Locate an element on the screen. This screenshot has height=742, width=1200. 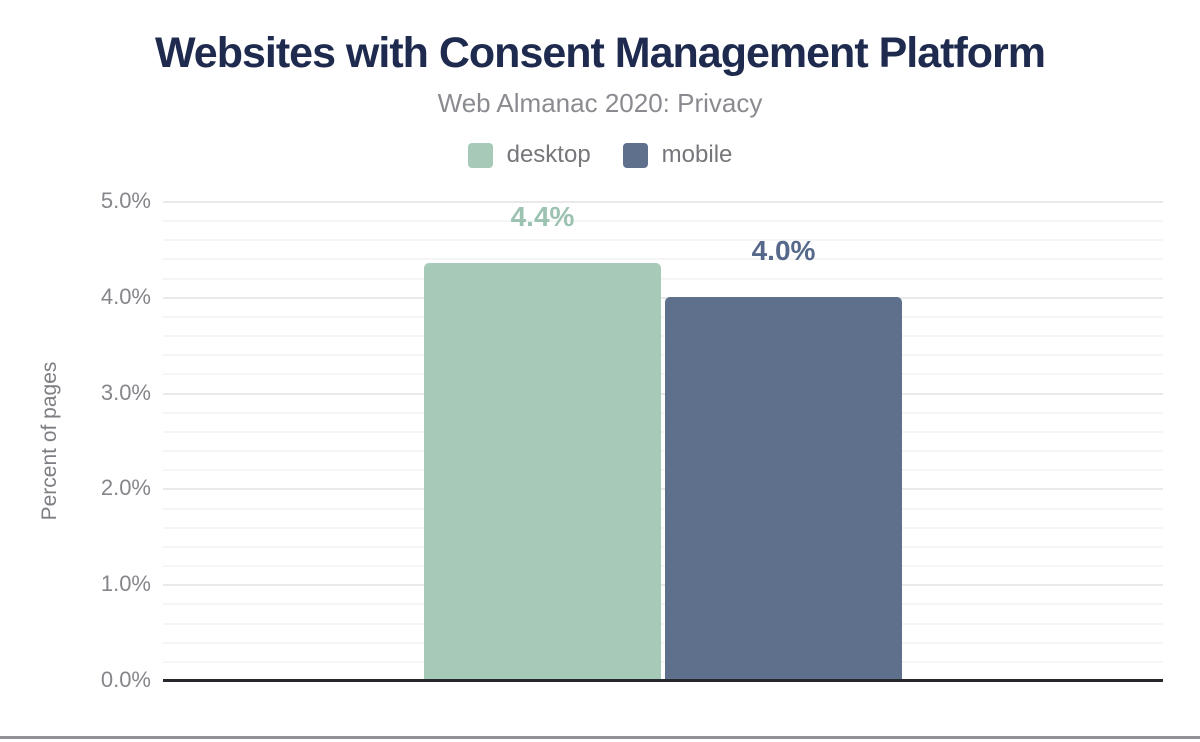
y-tick-label: 1.0% is located at coordinates (125, 584).